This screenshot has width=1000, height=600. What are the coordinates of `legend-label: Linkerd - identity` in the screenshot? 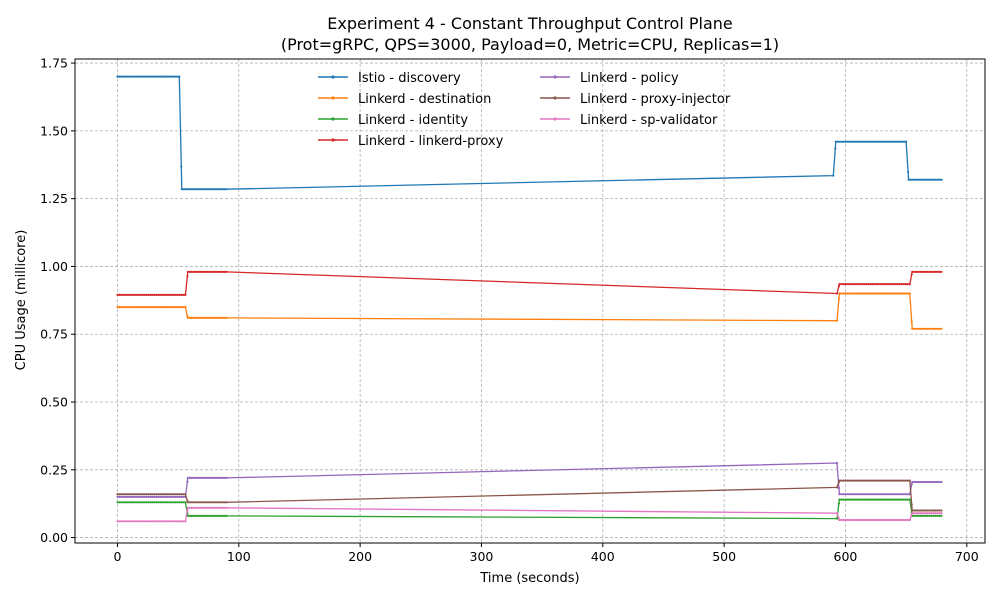 It's located at (413, 120).